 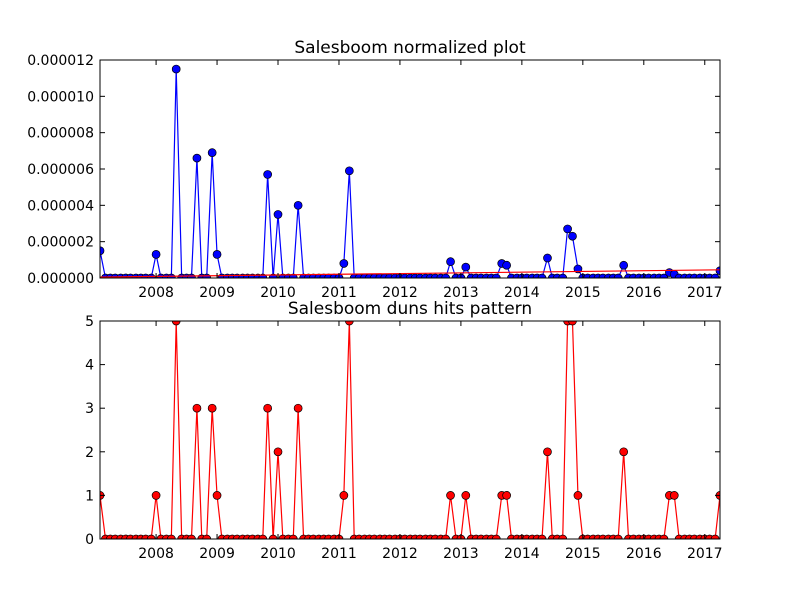 I want to click on y-tick-label: 0.000006, so click(x=60, y=170).